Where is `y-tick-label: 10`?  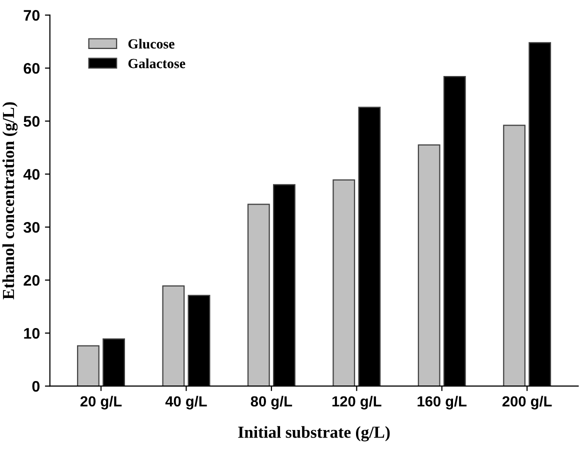
y-tick-label: 10 is located at coordinates (32, 333).